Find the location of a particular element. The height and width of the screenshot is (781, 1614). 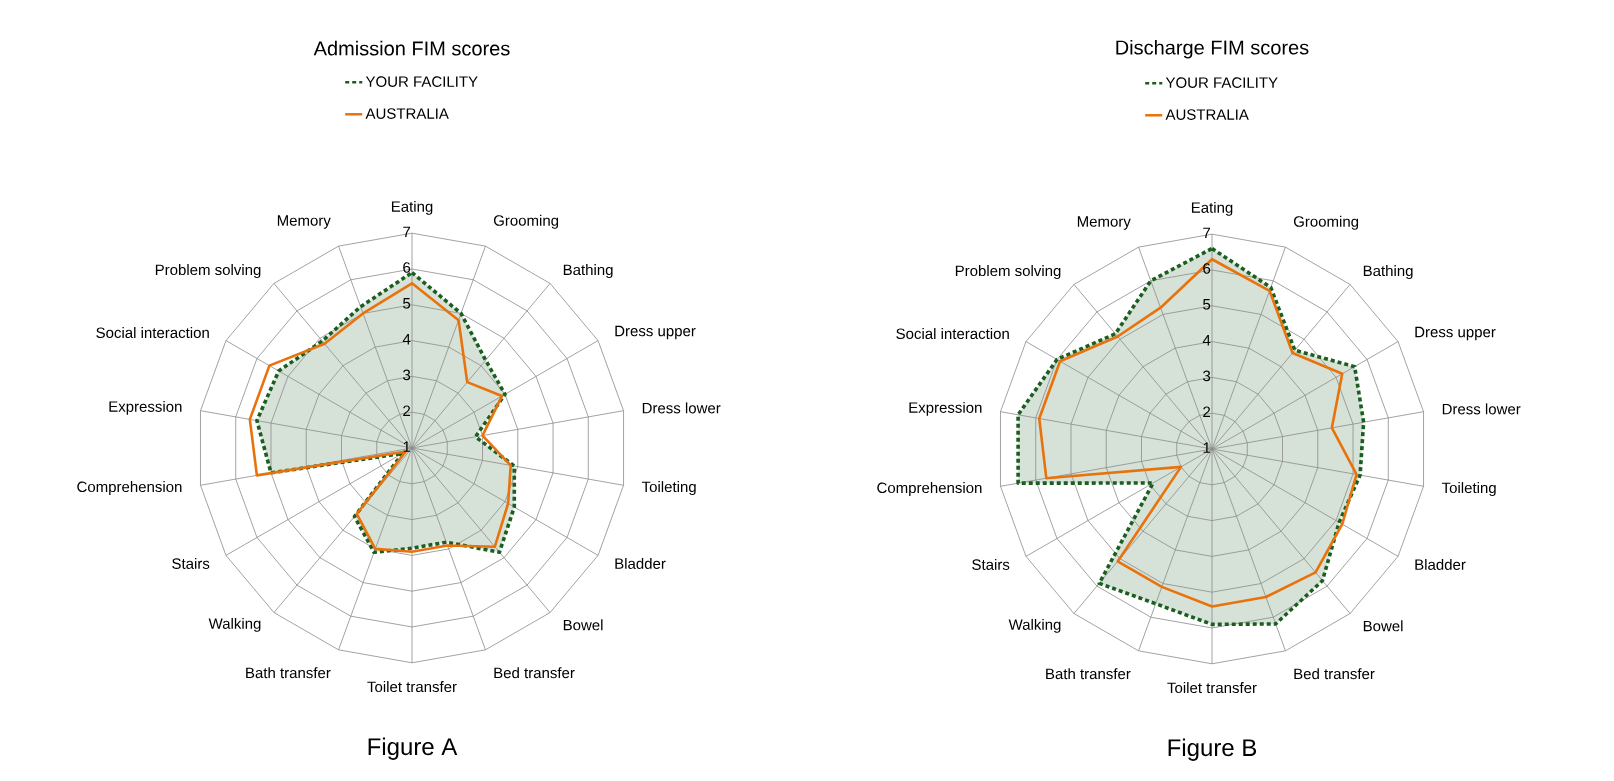

chart-title: Admission FIM scores is located at coordinates (411, 48).